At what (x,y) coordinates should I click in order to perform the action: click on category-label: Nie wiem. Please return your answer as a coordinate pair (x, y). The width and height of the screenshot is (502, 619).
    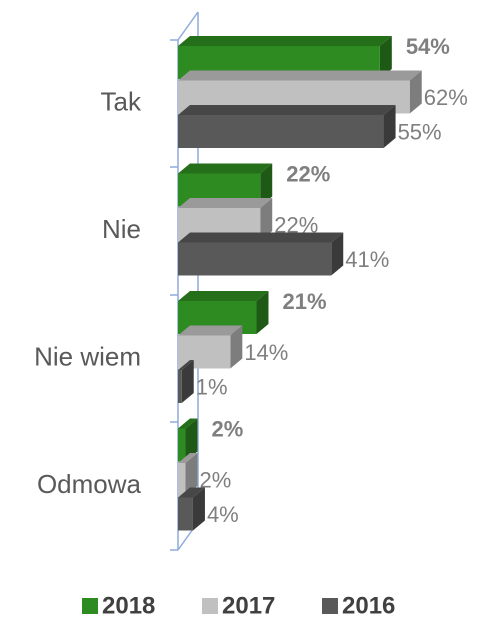
    Looking at the image, I should click on (87, 357).